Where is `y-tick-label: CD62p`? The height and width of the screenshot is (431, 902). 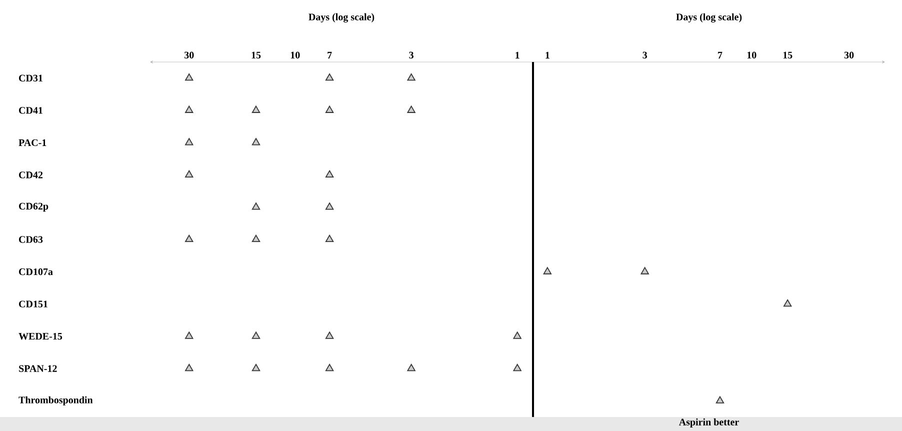 y-tick-label: CD62p is located at coordinates (33, 207).